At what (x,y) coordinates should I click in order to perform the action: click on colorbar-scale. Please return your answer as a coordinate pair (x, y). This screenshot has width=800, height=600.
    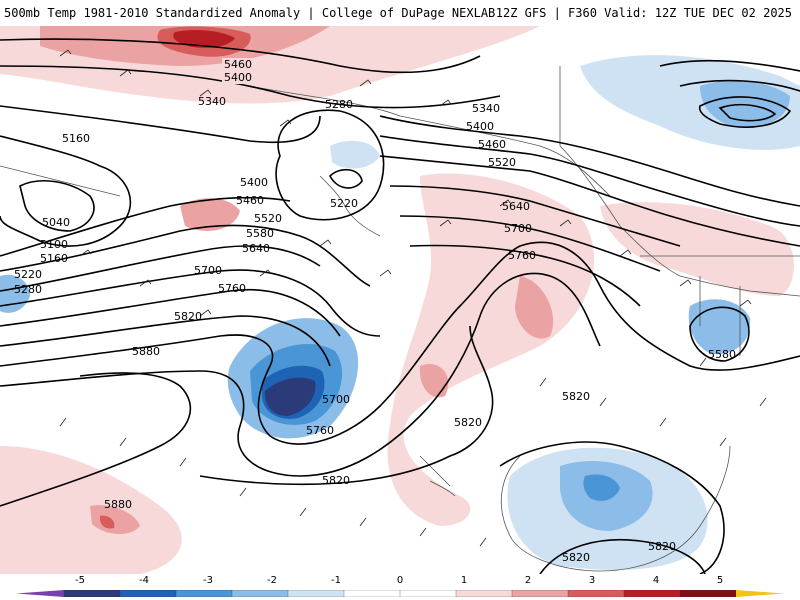
    Looking at the image, I should click on (400, 593).